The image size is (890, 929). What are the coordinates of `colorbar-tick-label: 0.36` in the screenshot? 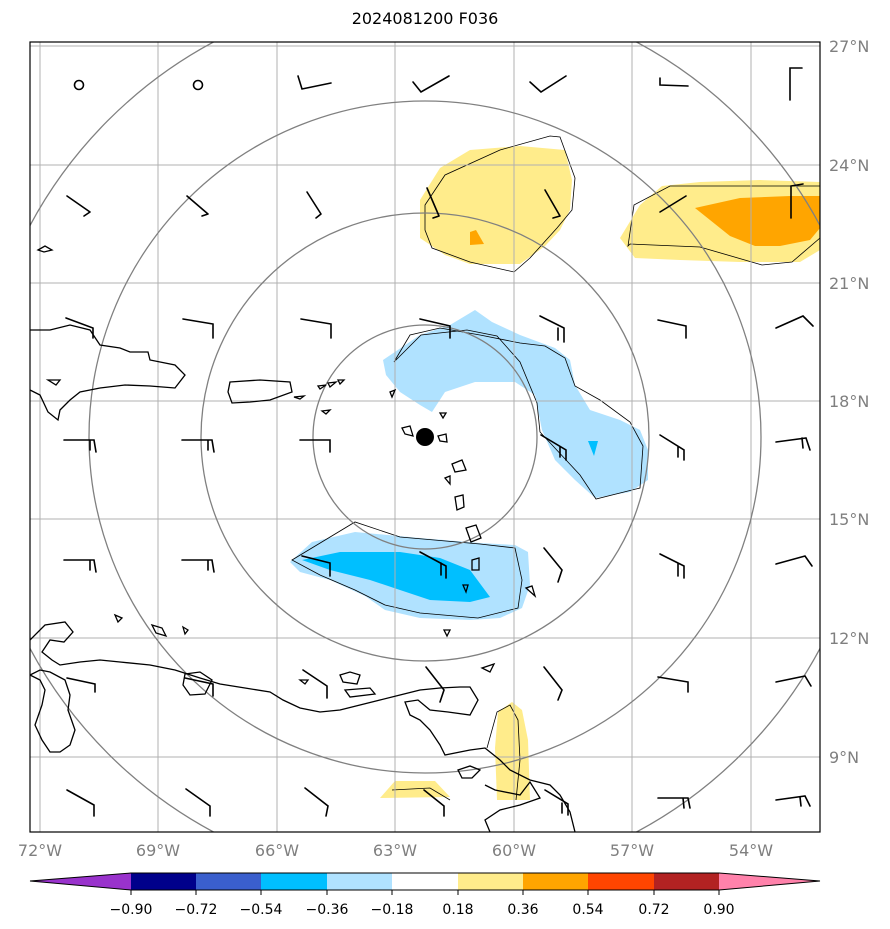 It's located at (522, 910).